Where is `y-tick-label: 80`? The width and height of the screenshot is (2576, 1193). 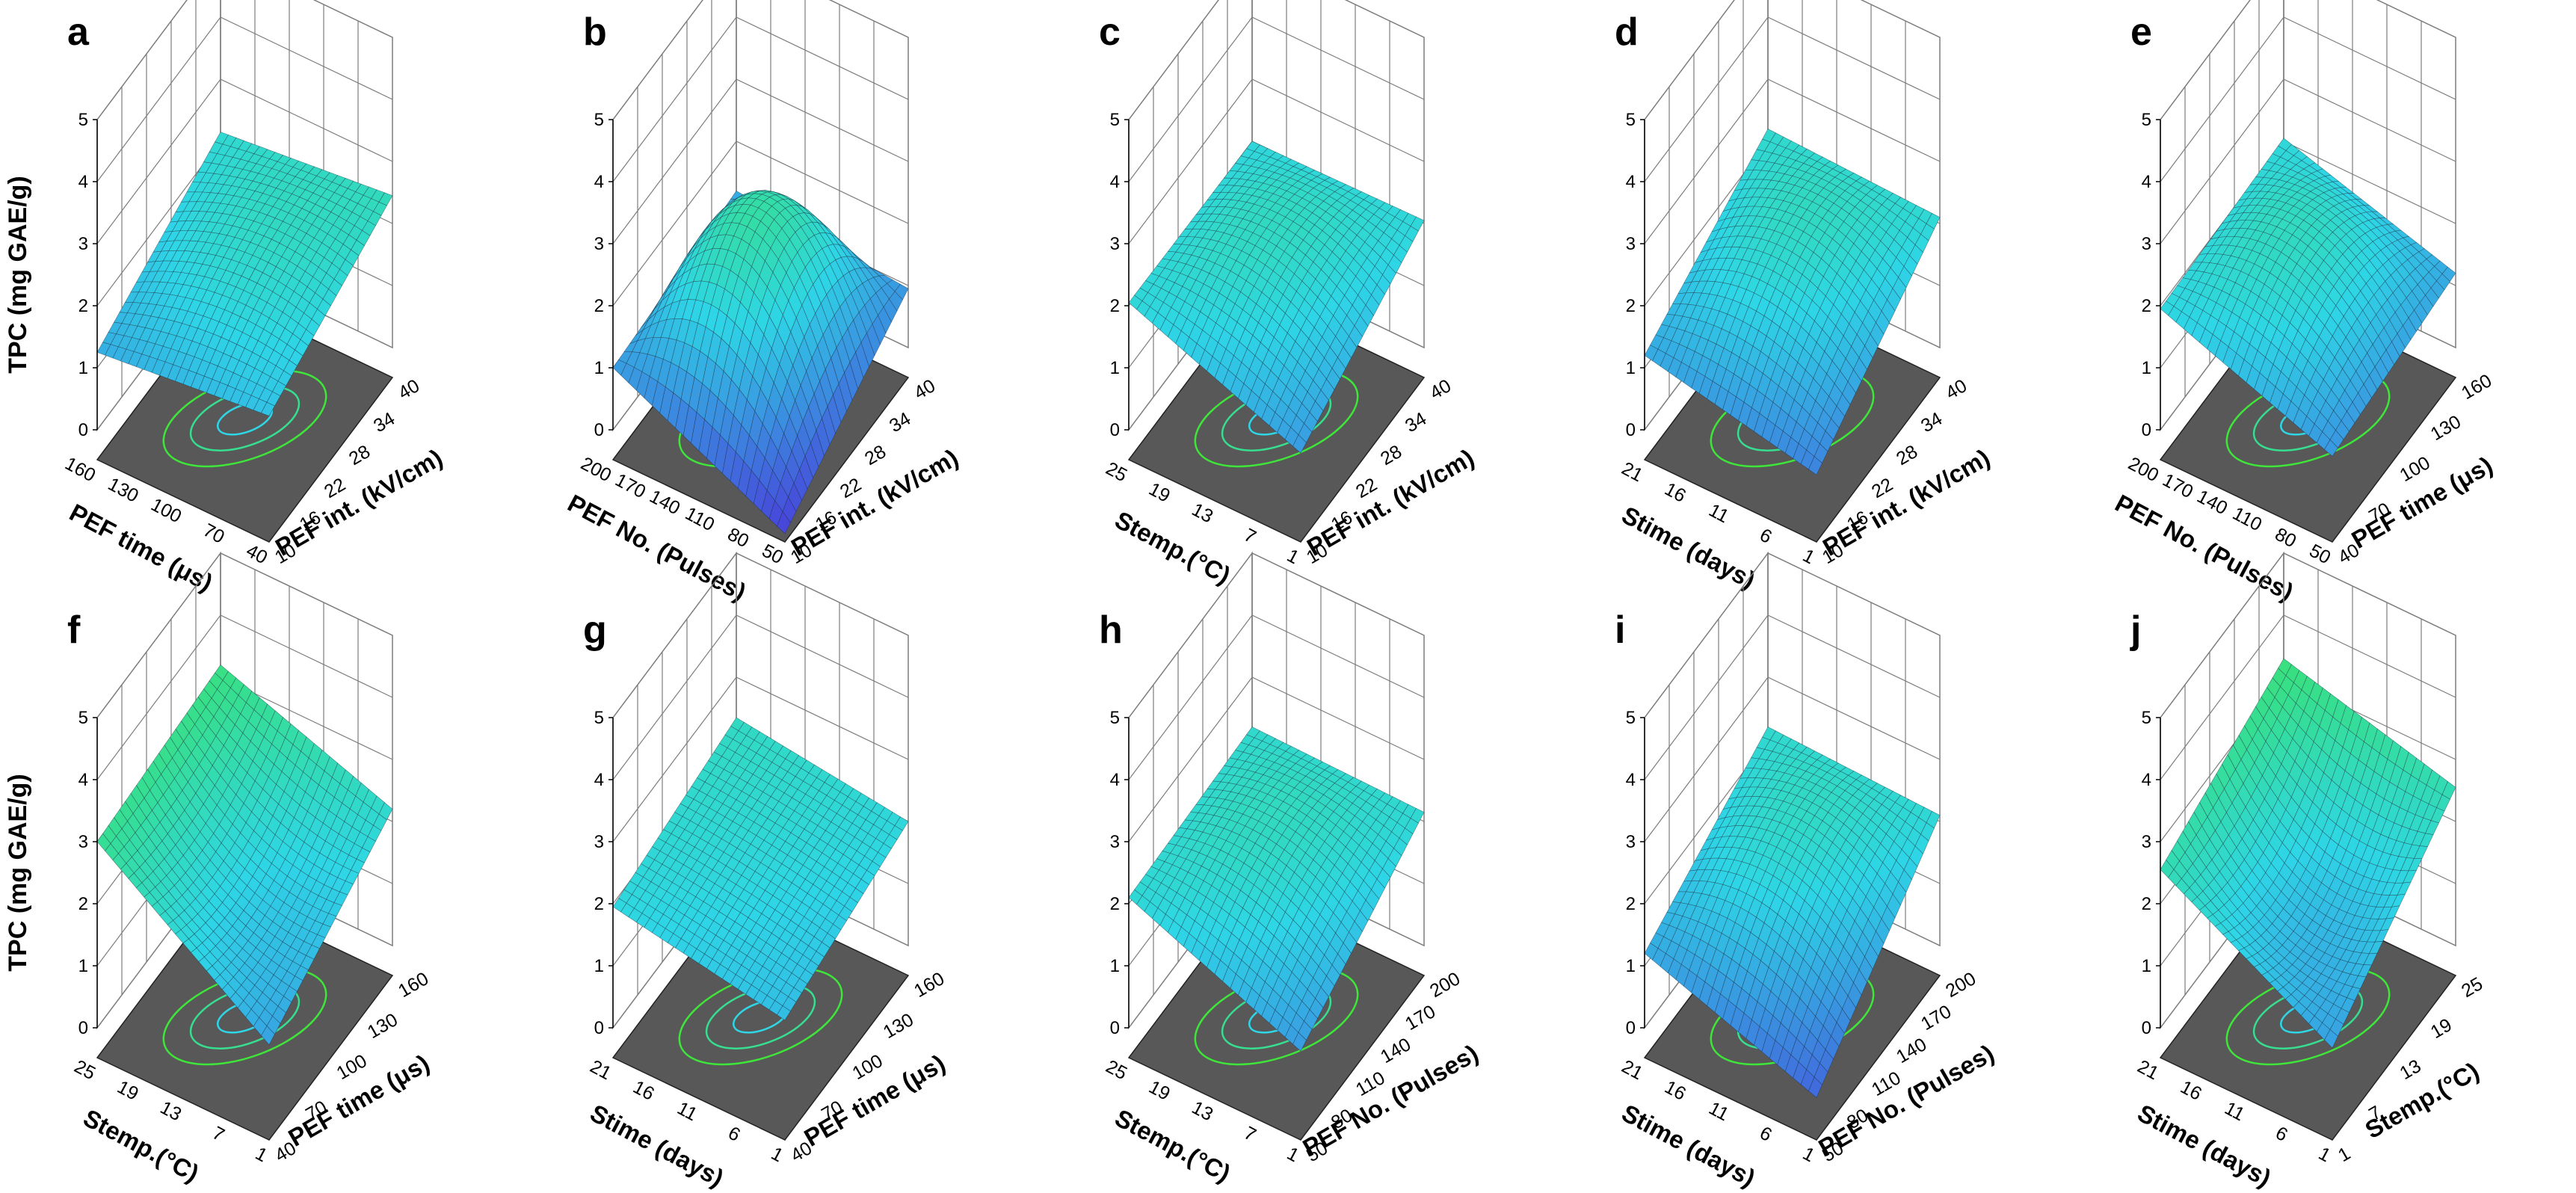 y-tick-label: 80 is located at coordinates (738, 538).